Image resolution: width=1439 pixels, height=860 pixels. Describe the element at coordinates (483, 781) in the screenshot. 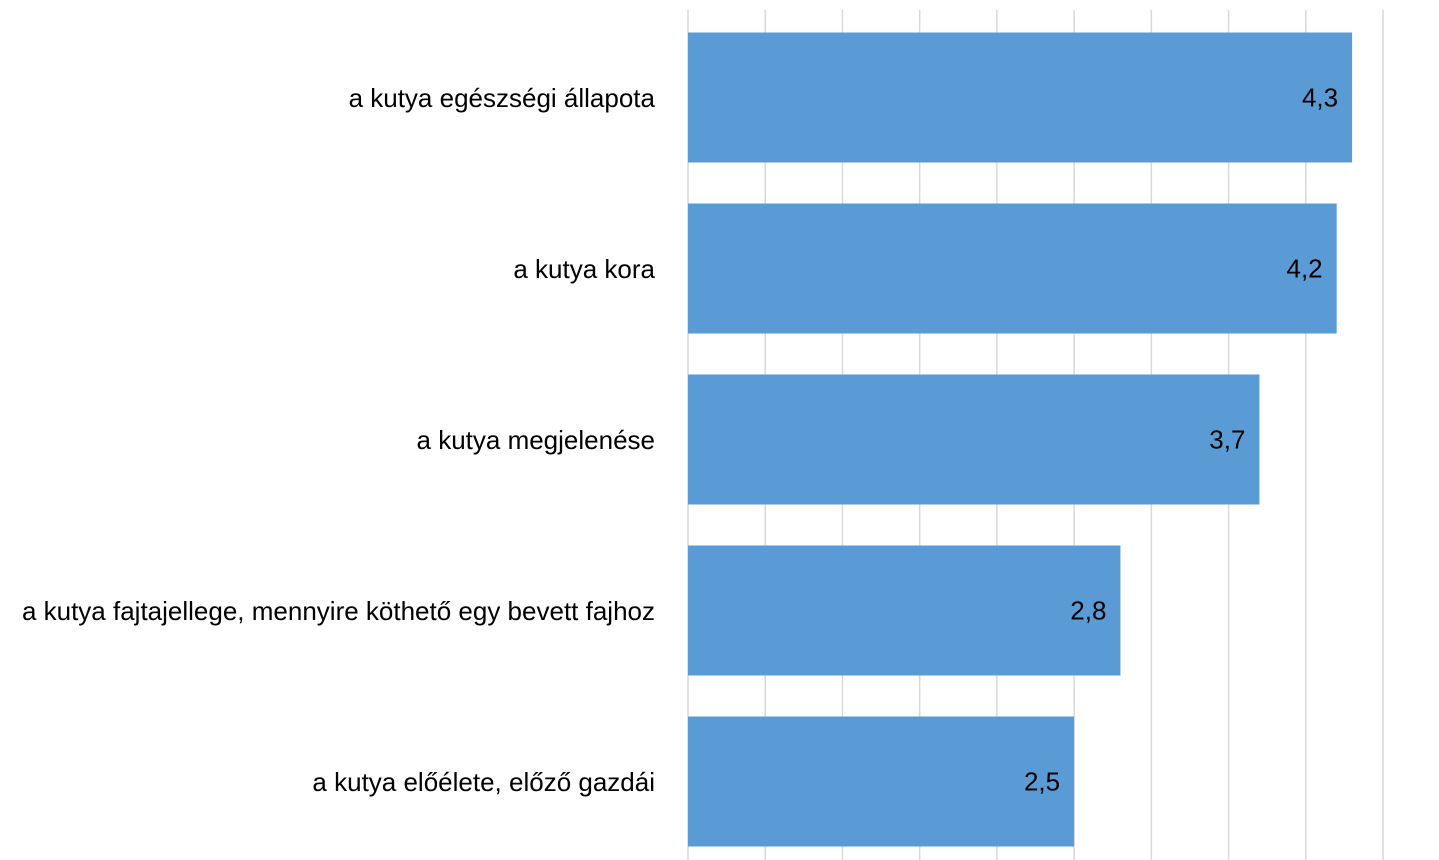

I see `category-label: a kutya előélete, előző gazdái` at that location.